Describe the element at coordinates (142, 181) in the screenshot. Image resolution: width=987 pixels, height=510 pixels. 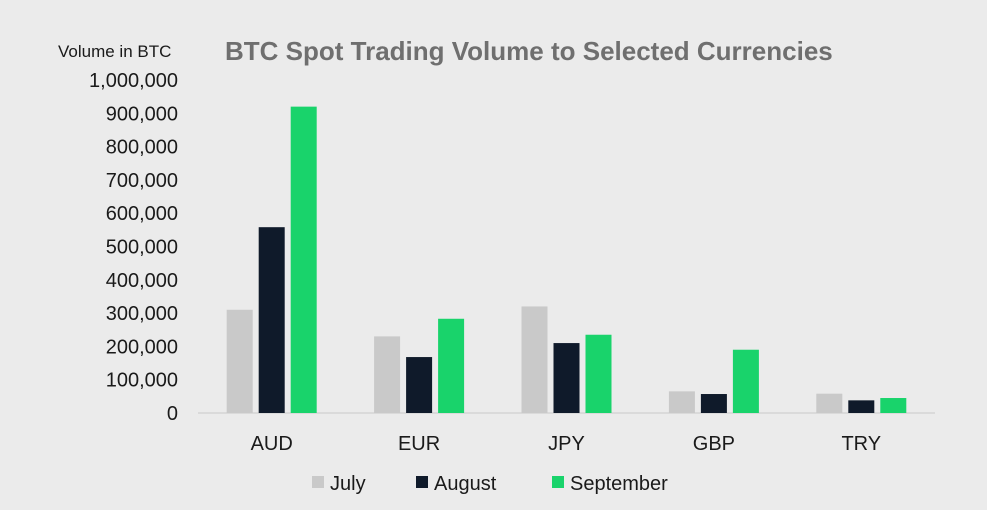
I see `y-tick-label: 700,000` at that location.